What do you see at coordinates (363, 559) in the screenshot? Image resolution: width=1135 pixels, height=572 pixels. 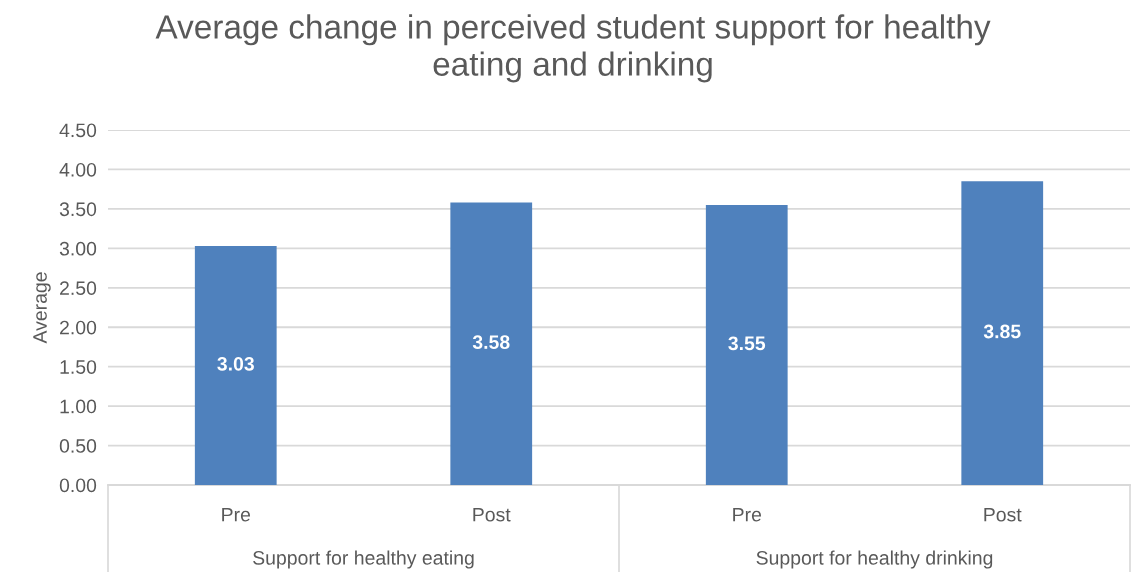 I see `text: Support for healthy eating` at bounding box center [363, 559].